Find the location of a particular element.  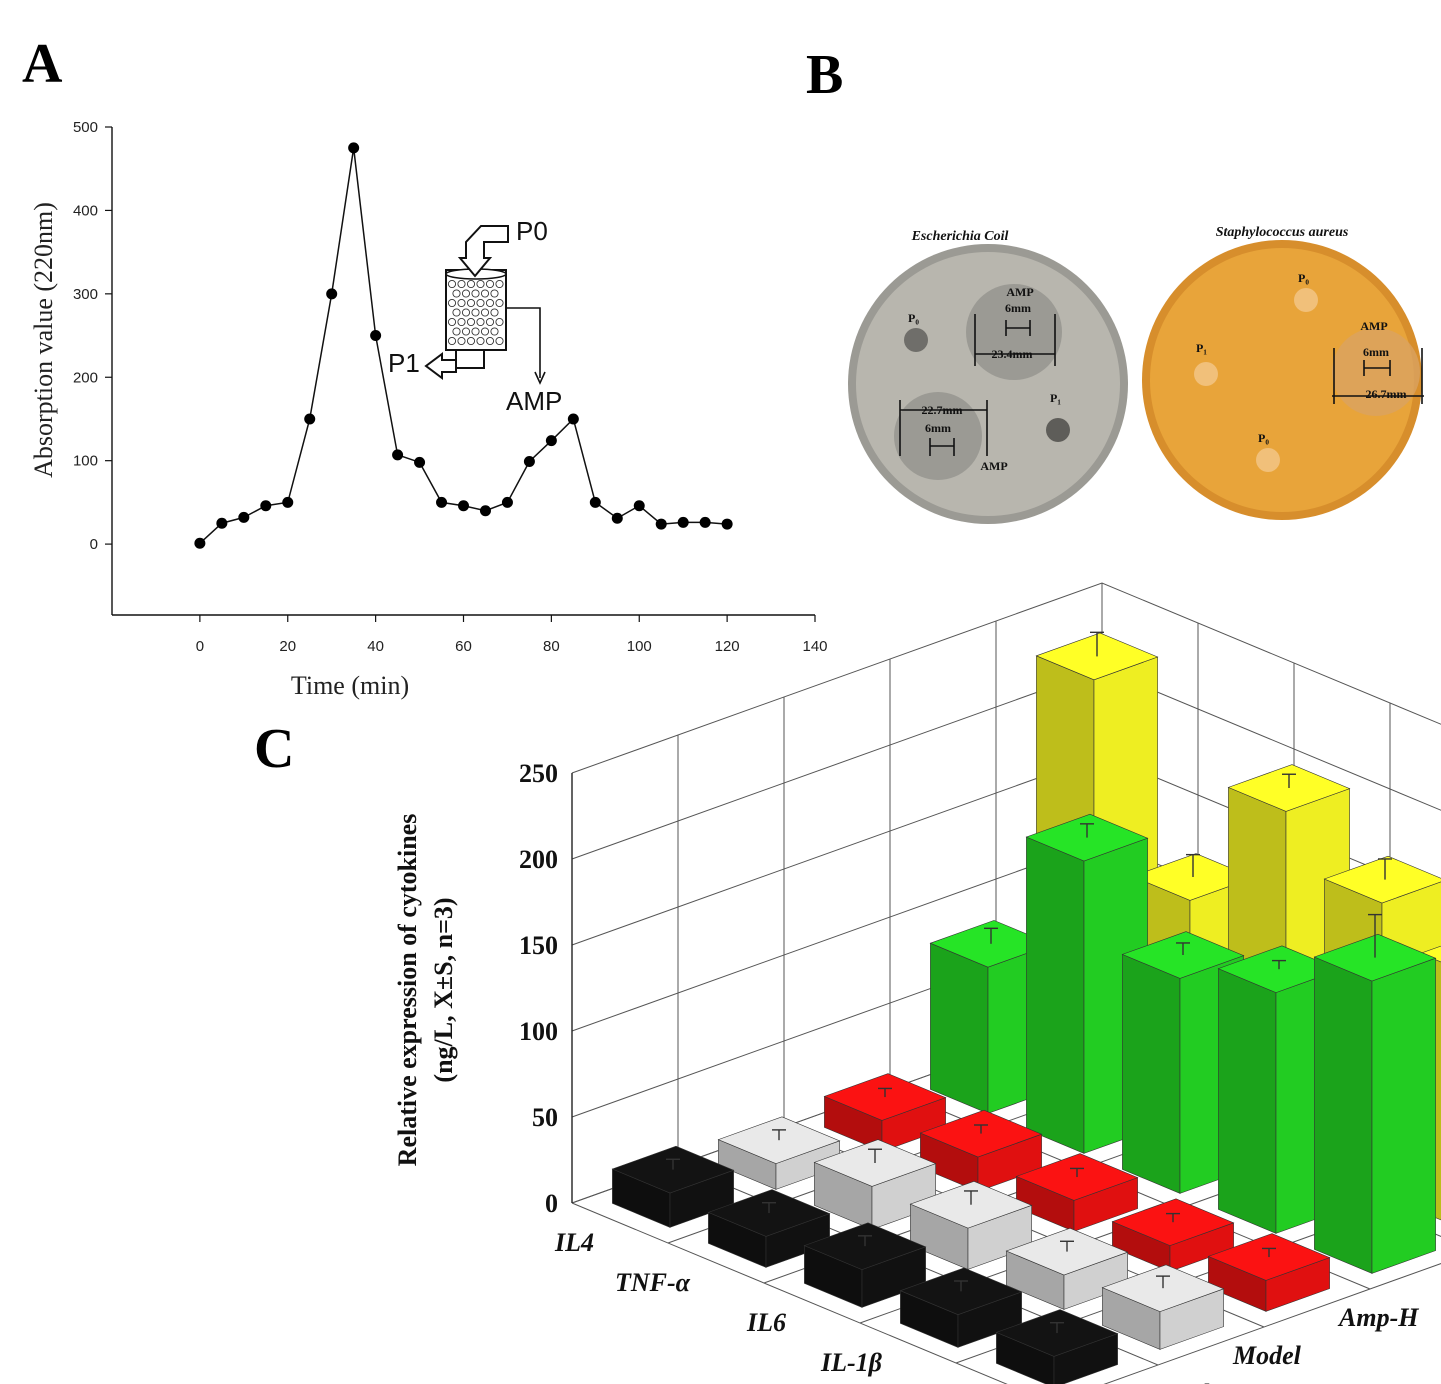

chart-a-x-tick-label: 140 is located at coordinates (814, 646).